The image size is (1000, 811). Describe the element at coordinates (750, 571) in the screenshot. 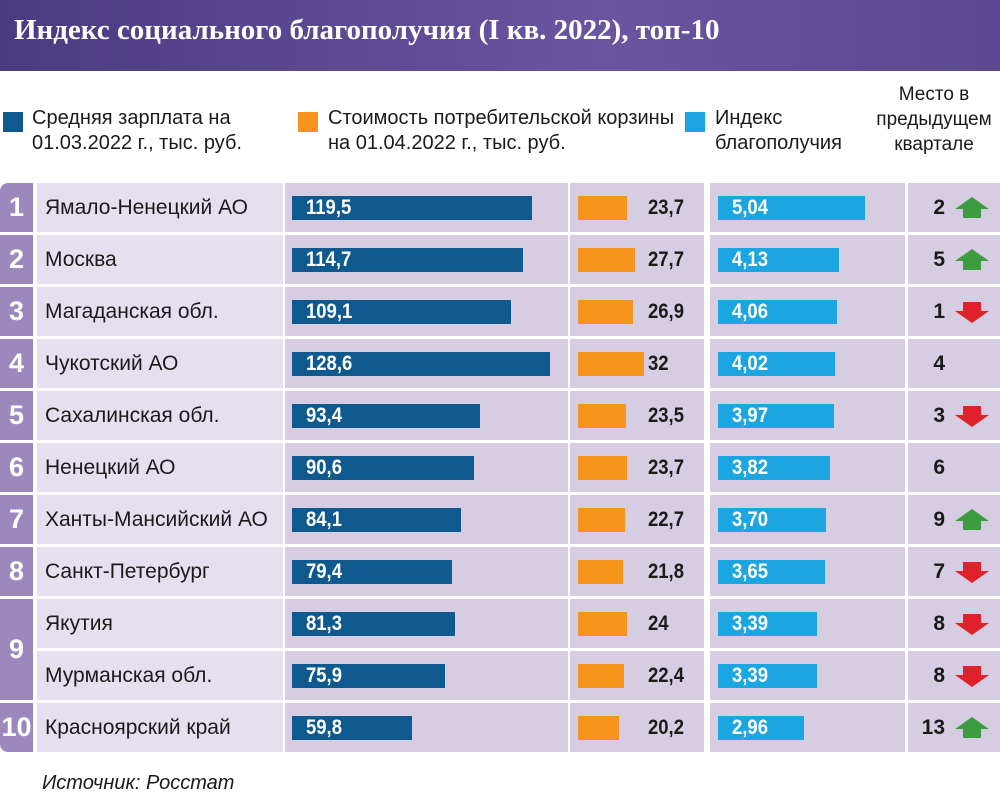

I see `index-value: 3,65` at that location.